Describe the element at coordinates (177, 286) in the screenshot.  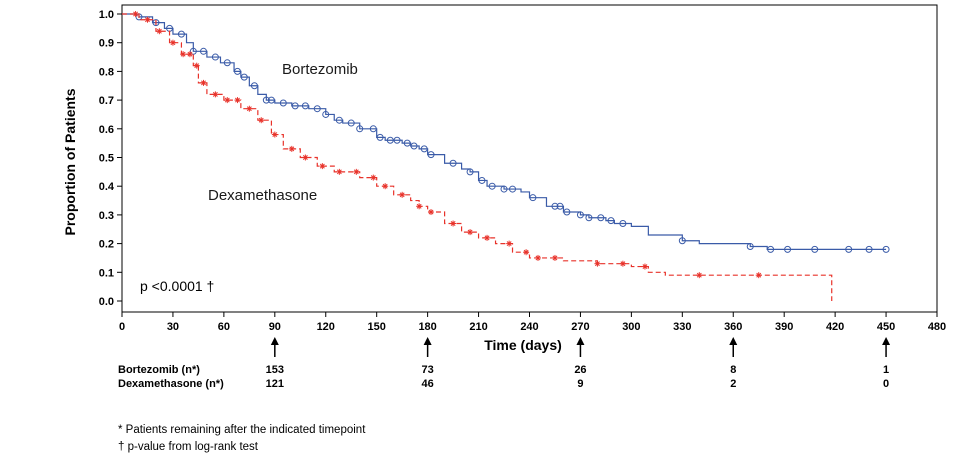
I see `p-value-annotation: p <0.0001 †` at that location.